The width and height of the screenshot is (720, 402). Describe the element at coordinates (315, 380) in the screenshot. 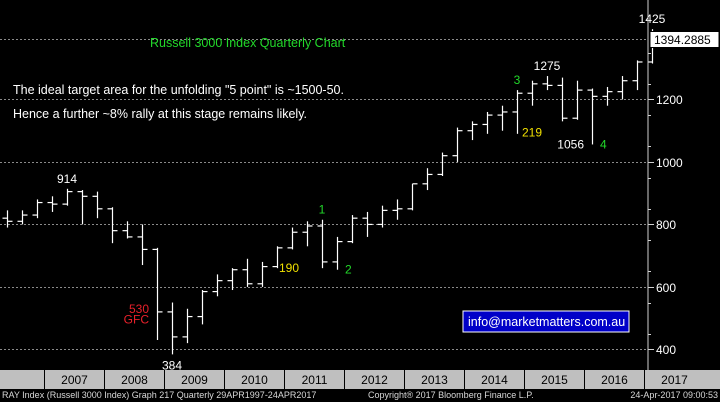

I see `x-tick-label: 2011` at that location.